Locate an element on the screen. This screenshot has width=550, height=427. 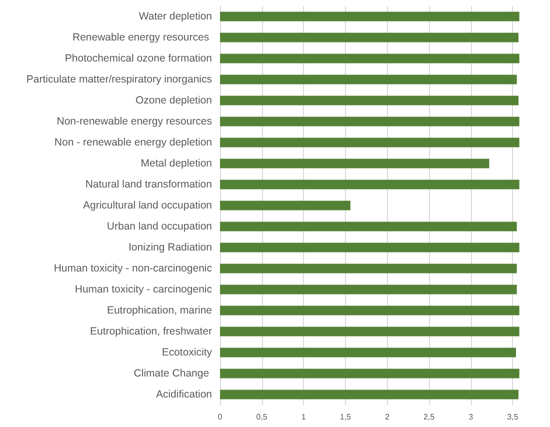
x-tick-label: 0,5 is located at coordinates (262, 417).